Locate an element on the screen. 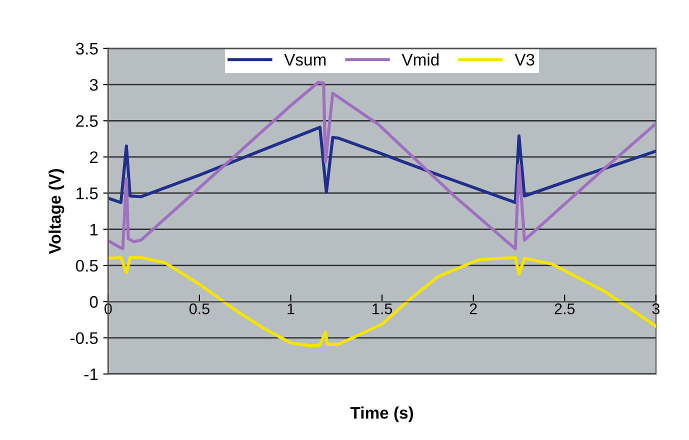 This screenshot has width=689, height=440. x-tick-label: 1 is located at coordinates (291, 309).